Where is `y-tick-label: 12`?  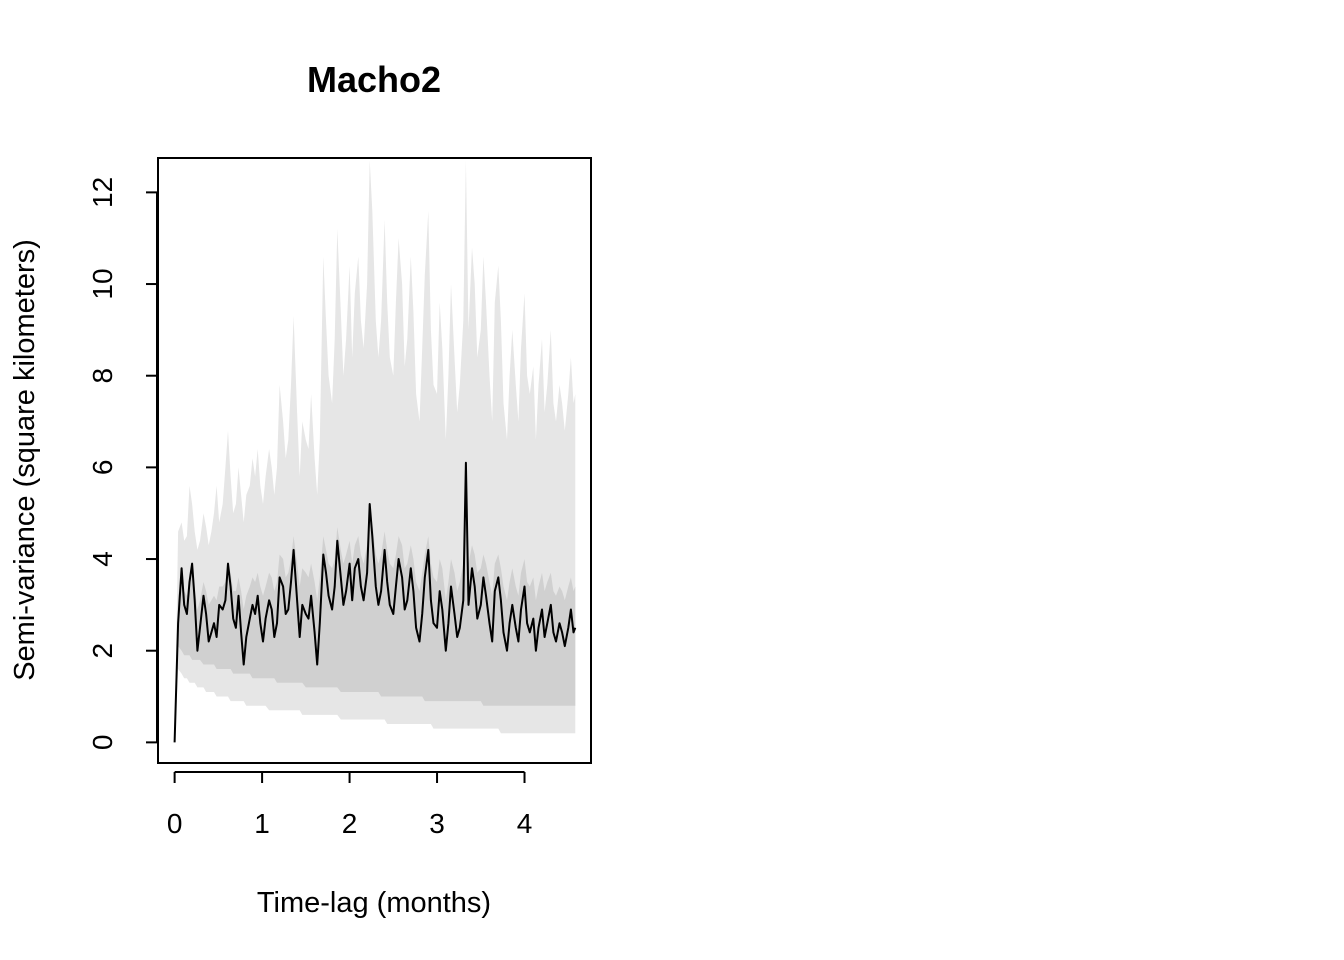
y-tick-label: 12 is located at coordinates (102, 192).